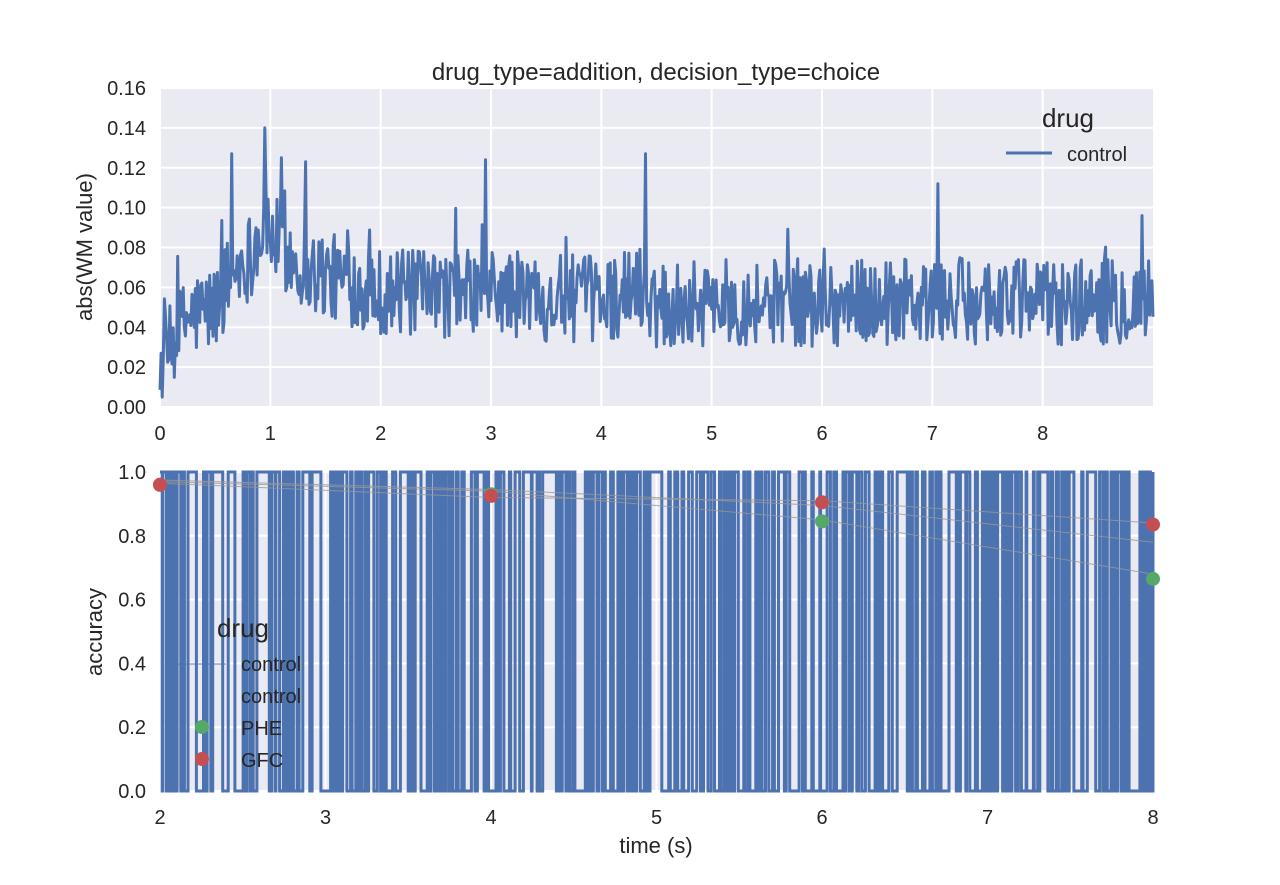  I want to click on top-y-tick-label: 0.14, so click(126, 129).